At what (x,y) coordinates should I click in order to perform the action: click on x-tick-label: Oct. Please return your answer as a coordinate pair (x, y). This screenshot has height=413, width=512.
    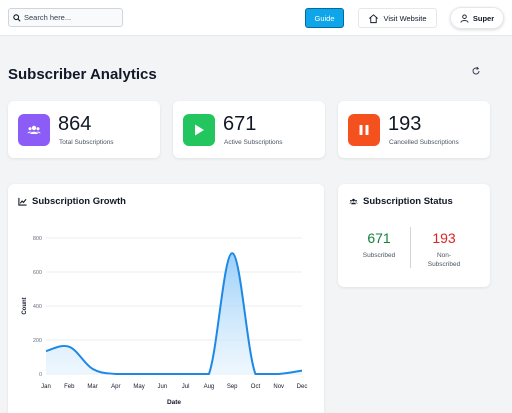
    Looking at the image, I should click on (256, 387).